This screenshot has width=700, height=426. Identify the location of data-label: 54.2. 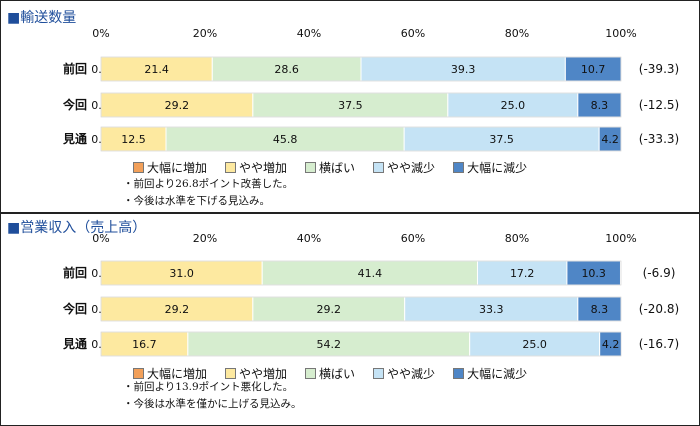
(329, 344).